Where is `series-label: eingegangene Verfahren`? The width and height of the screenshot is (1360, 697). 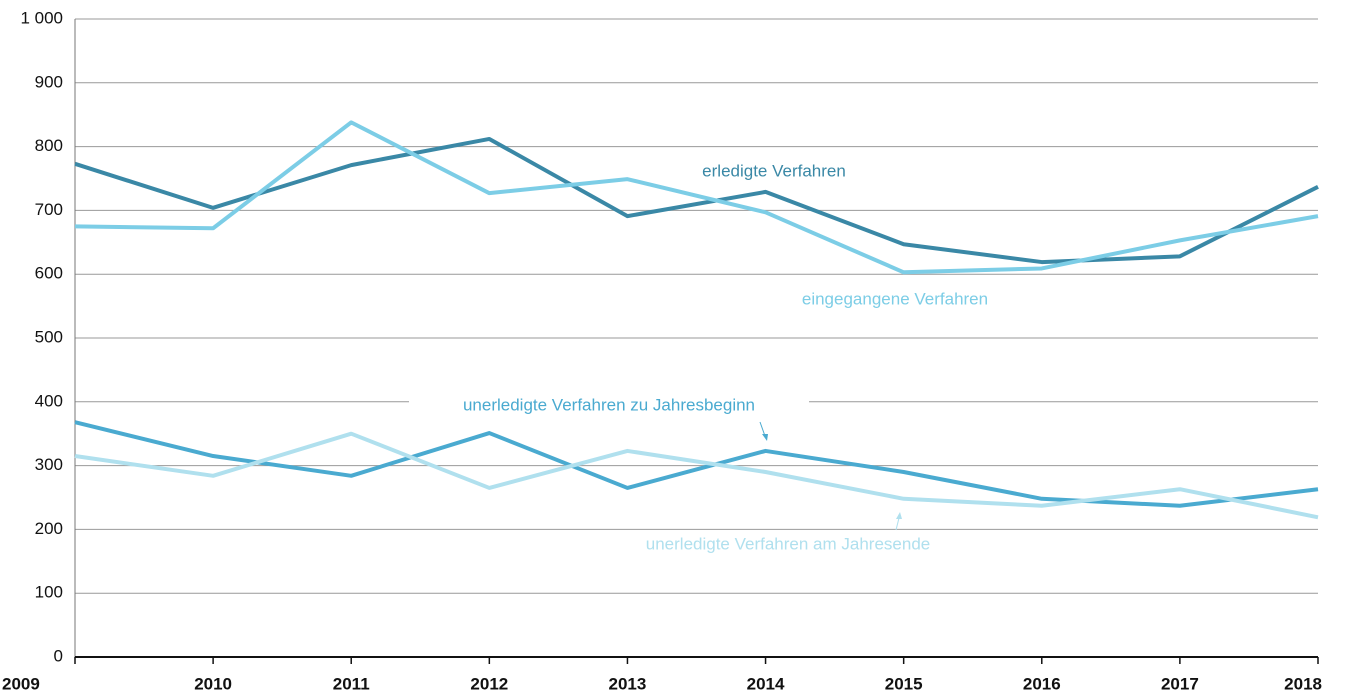
series-label: eingegangene Verfahren is located at coordinates (895, 298).